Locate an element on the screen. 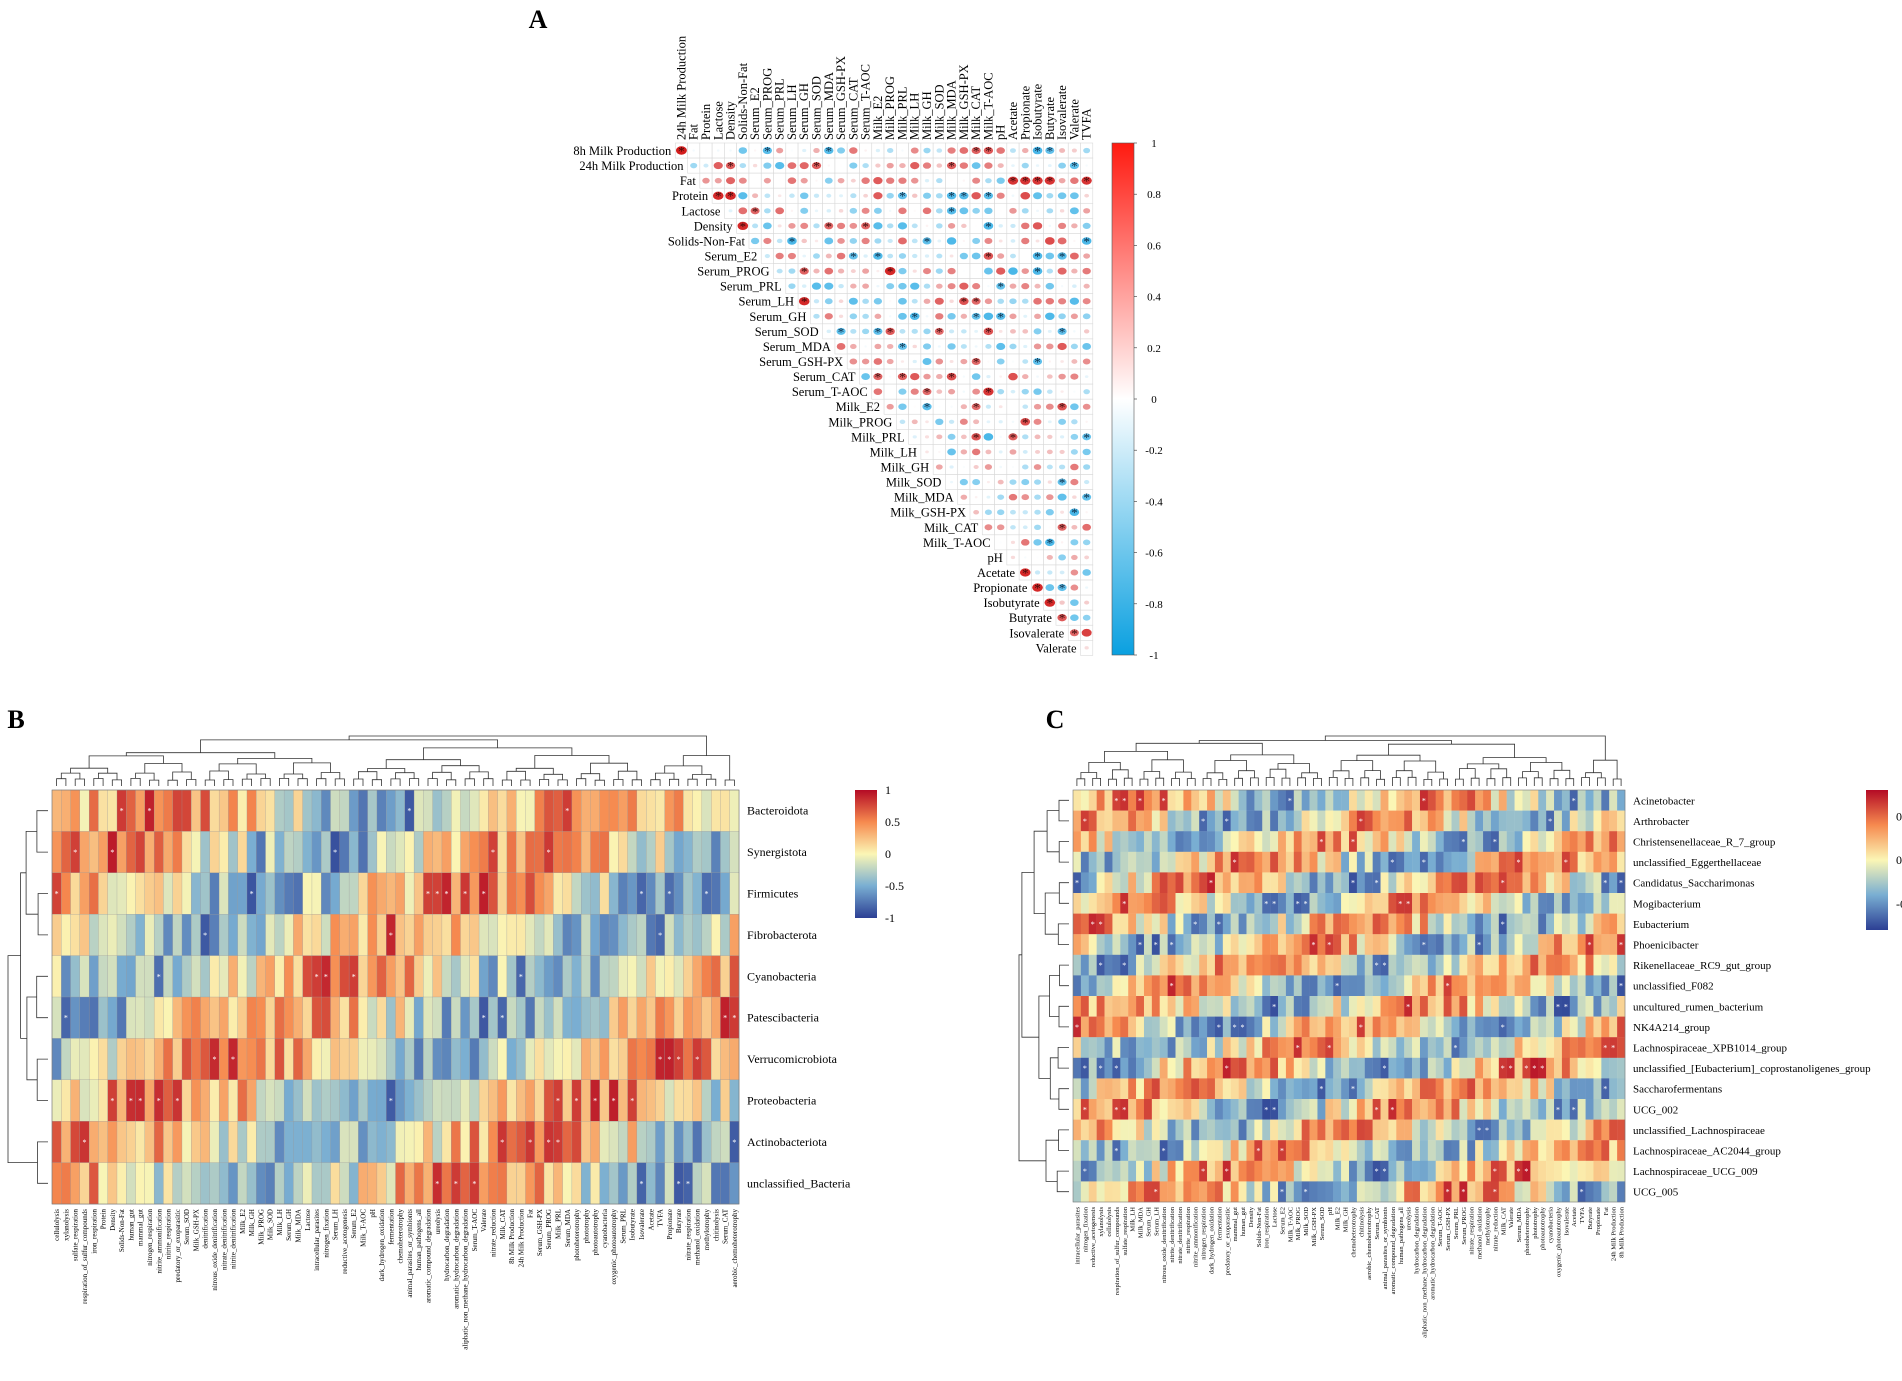 The image size is (1902, 1381). heatmap-col-label: Solids-Non-Fat is located at coordinates (1259, 1227).